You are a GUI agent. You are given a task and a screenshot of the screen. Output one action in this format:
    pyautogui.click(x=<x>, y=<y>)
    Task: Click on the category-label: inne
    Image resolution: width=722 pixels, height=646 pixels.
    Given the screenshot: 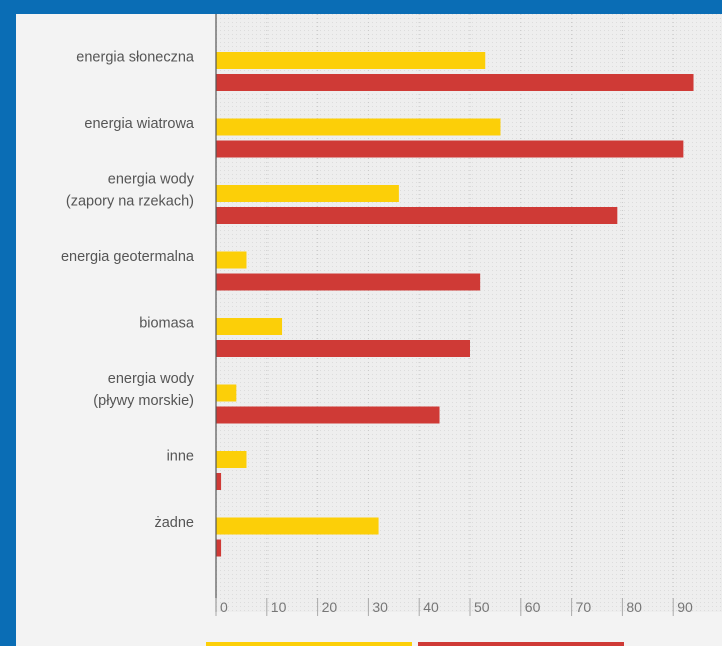 What is the action you would take?
    pyautogui.click(x=180, y=457)
    